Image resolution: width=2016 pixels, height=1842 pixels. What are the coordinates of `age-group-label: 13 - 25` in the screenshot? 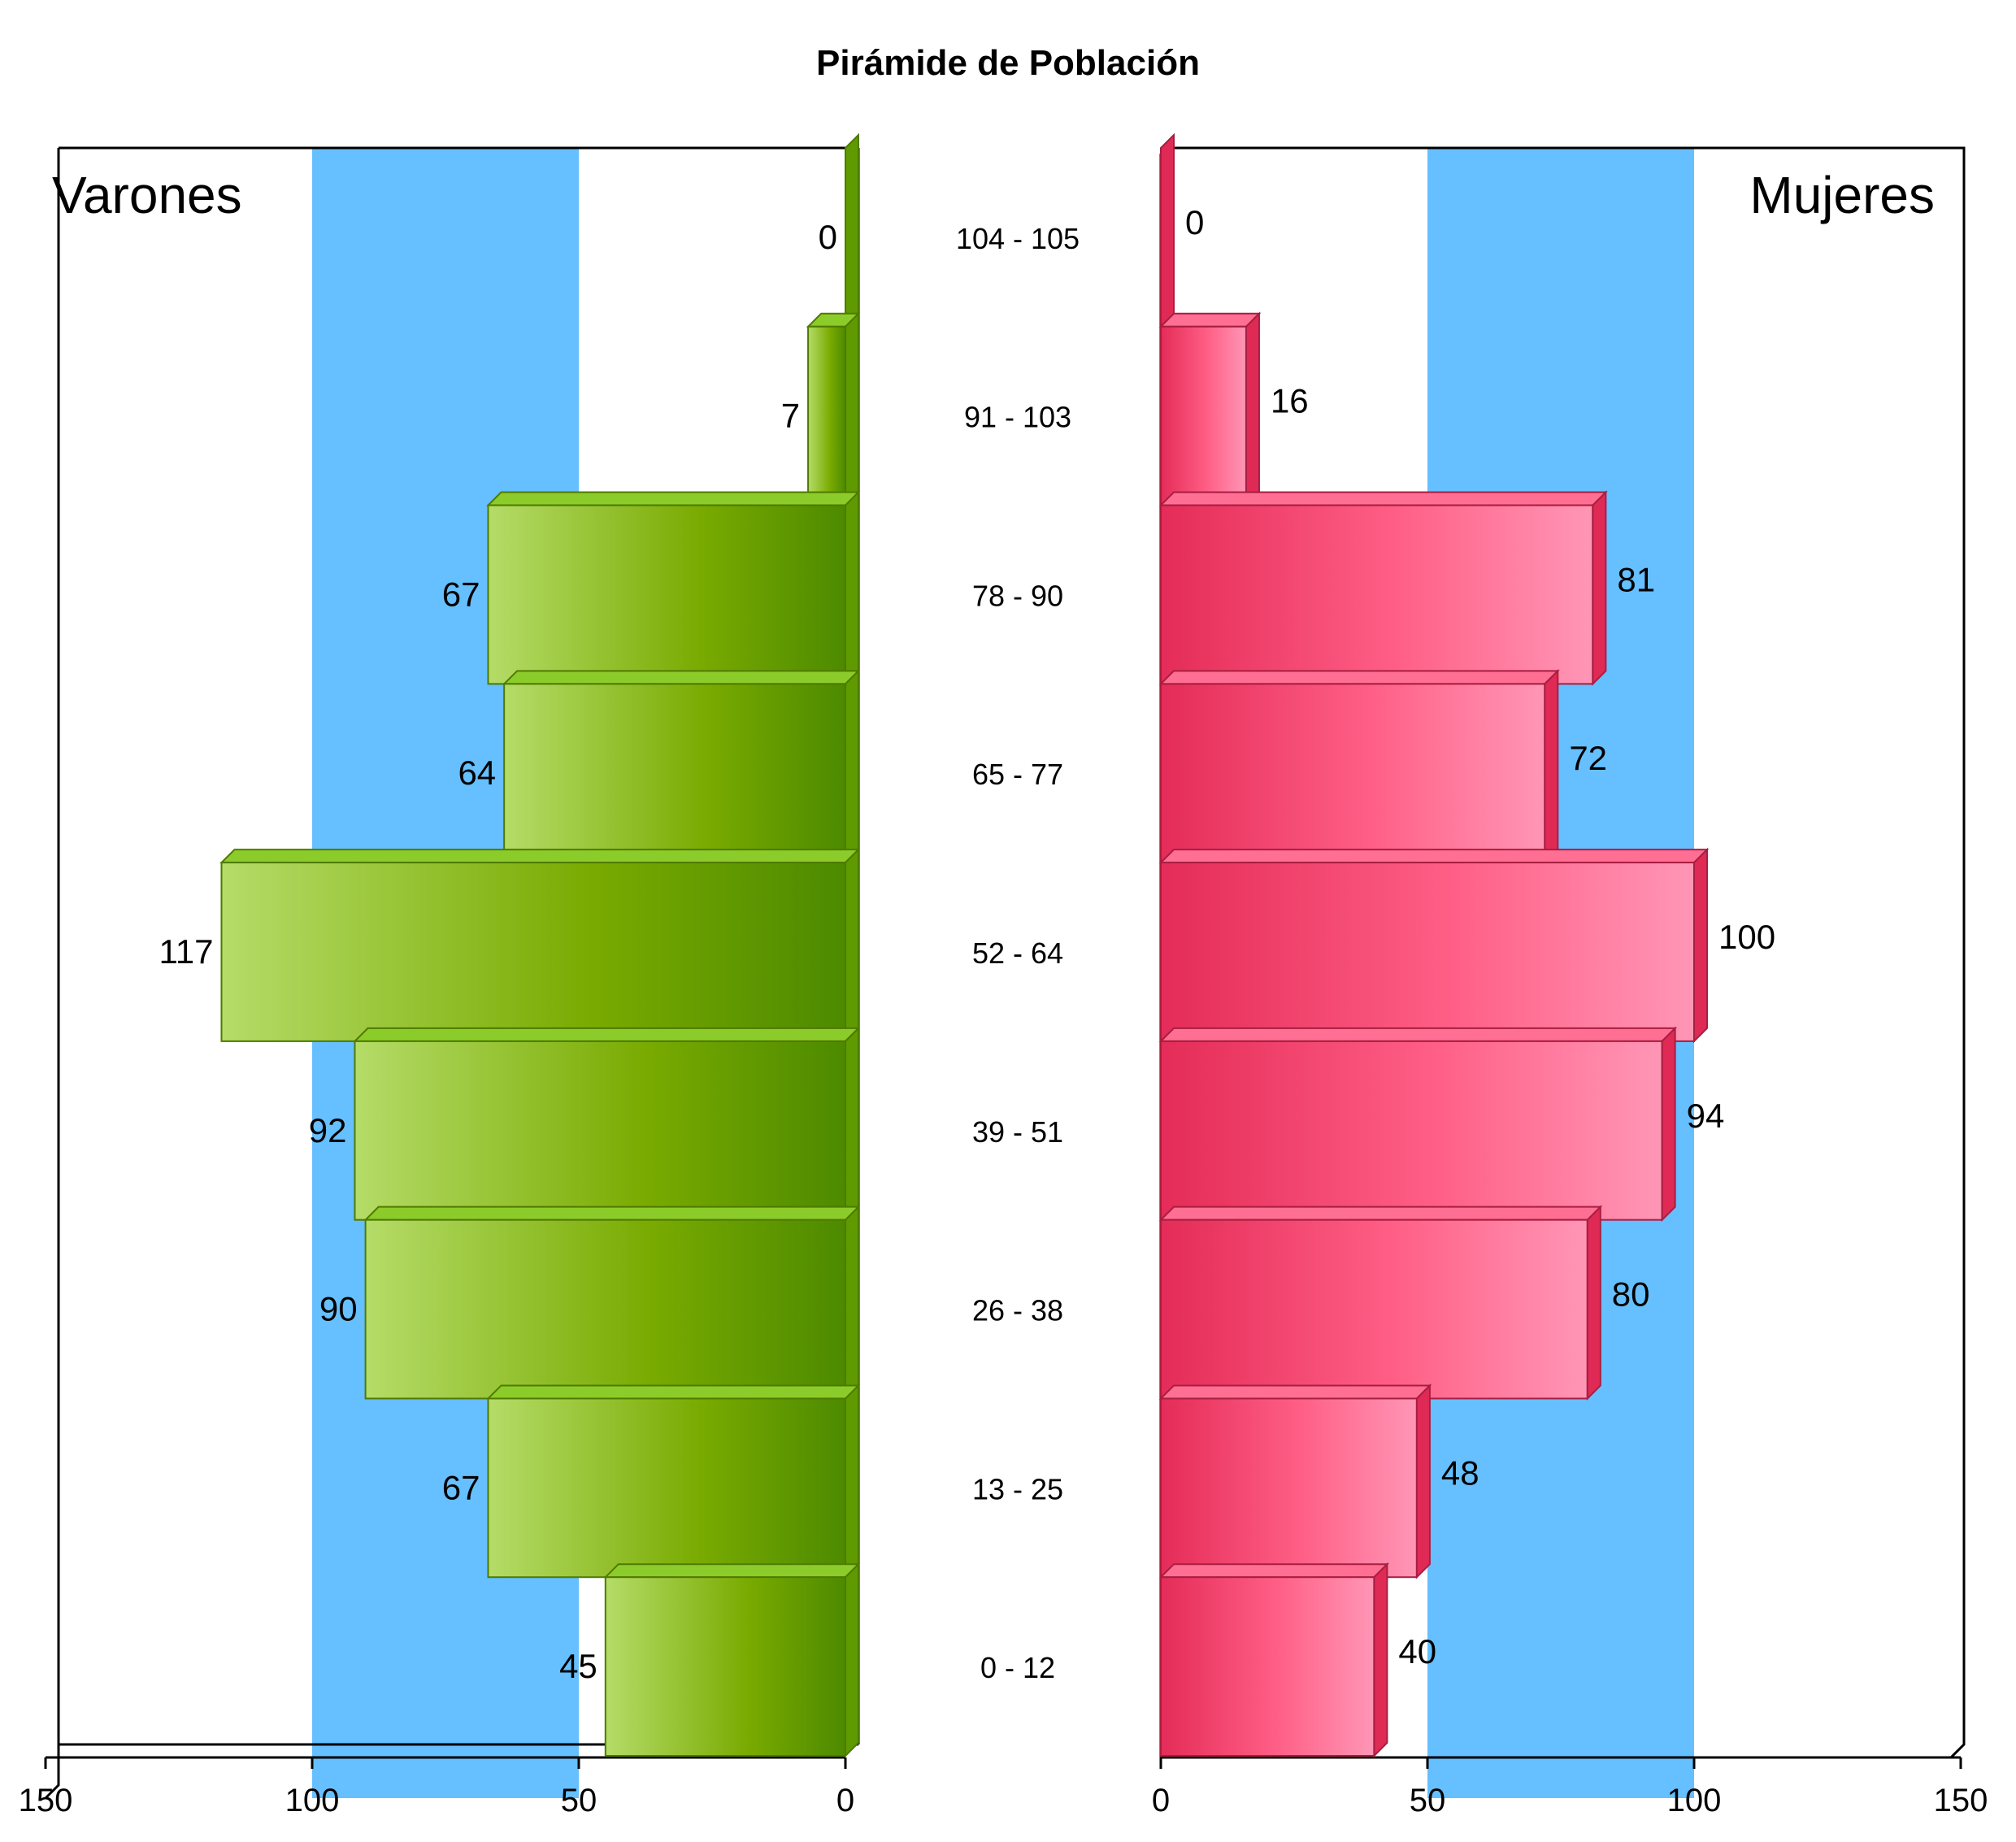 It's located at (1017, 1488).